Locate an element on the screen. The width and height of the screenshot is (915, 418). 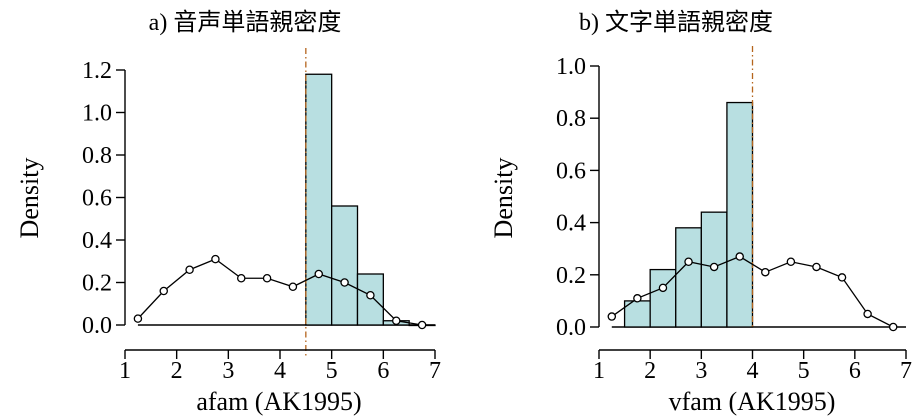
panel-a-x-tick-label: 5 is located at coordinates (332, 371).